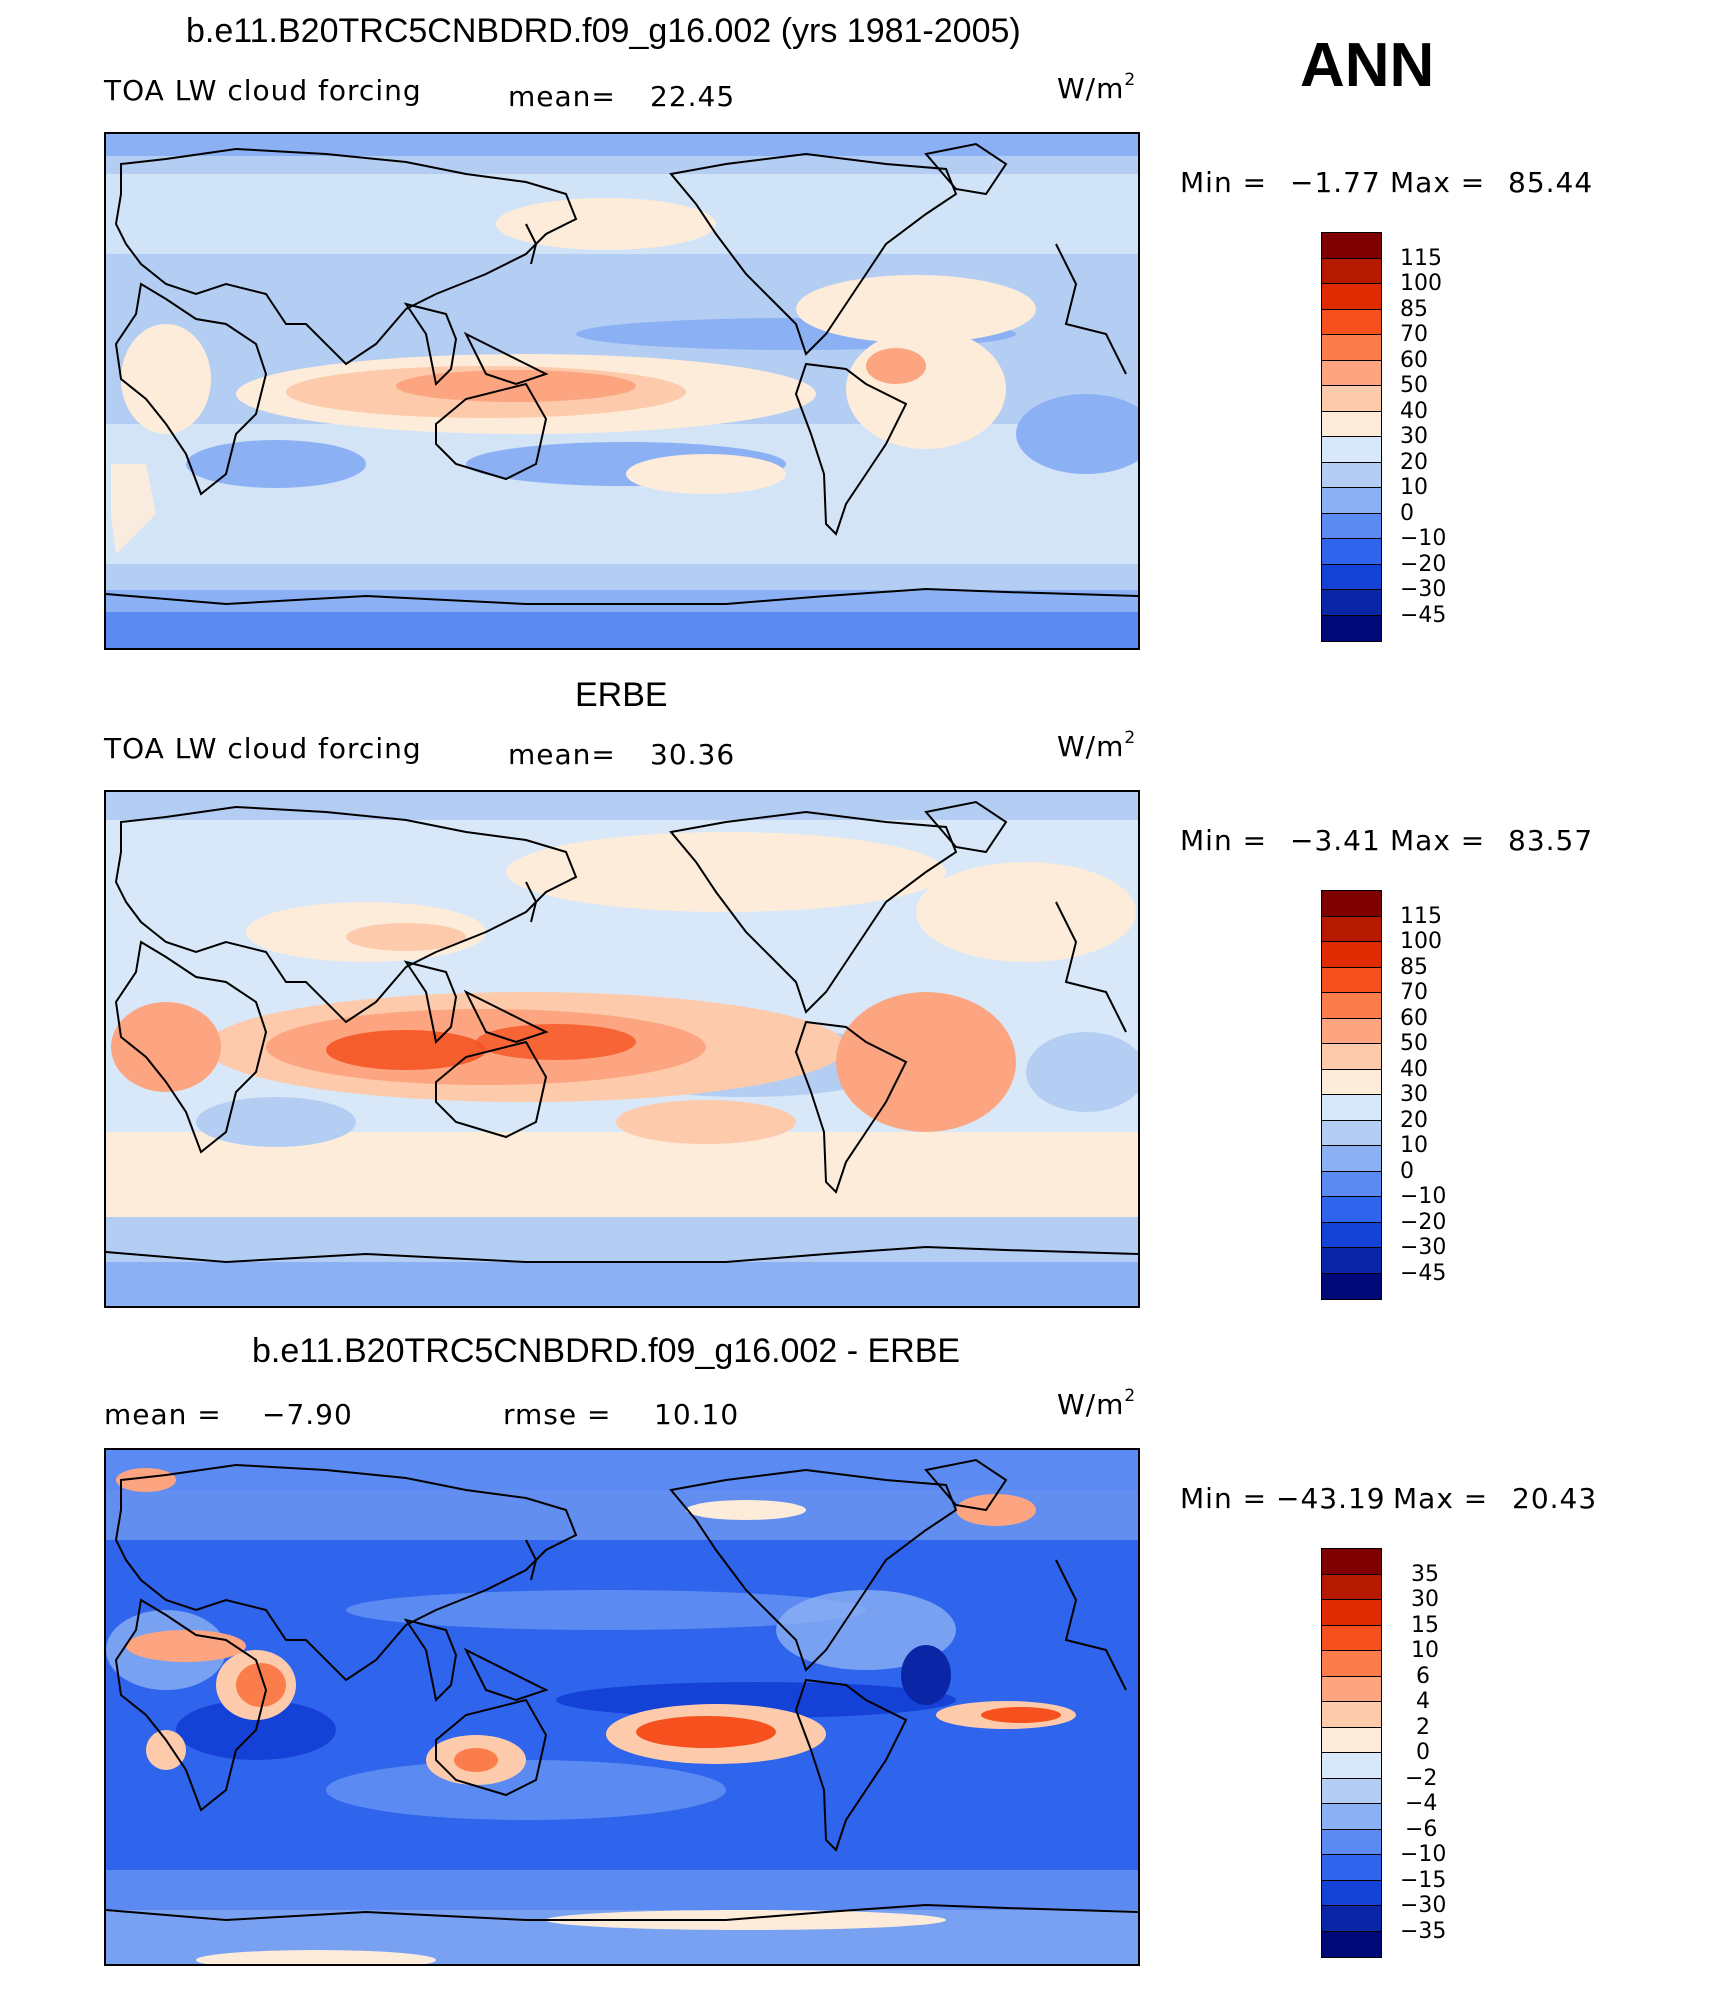 This screenshot has height=1991, width=1710. What do you see at coordinates (1551, 840) in the screenshot?
I see `panel-2-max-value: 83.57` at bounding box center [1551, 840].